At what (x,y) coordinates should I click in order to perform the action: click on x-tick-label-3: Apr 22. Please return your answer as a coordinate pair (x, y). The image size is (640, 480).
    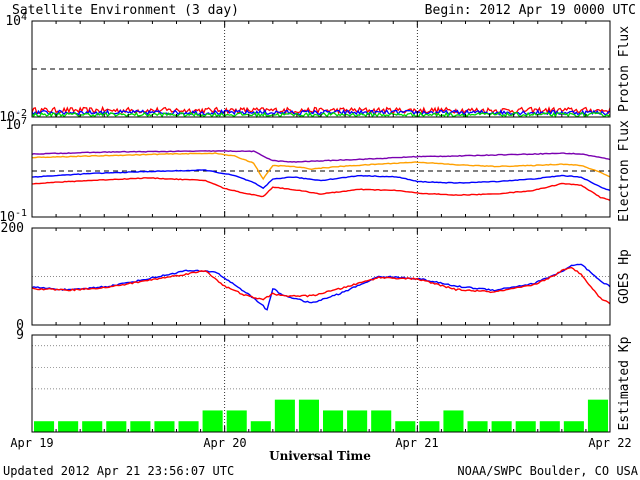
    Looking at the image, I should click on (609, 443).